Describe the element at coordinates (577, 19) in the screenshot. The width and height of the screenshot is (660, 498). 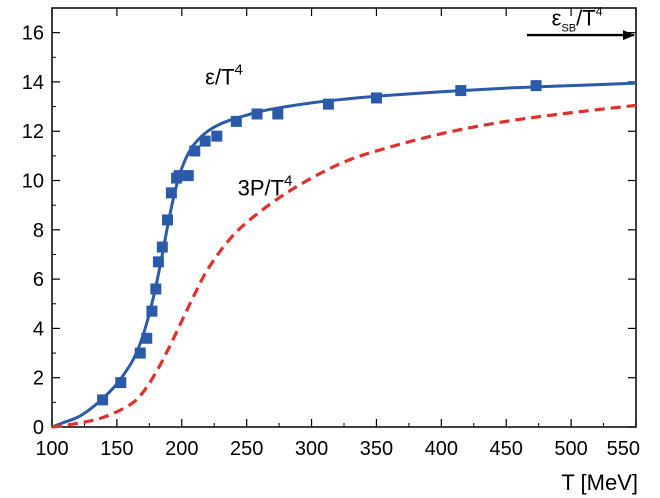
I see `stefan-boltzmann-label: εSB/T4` at that location.